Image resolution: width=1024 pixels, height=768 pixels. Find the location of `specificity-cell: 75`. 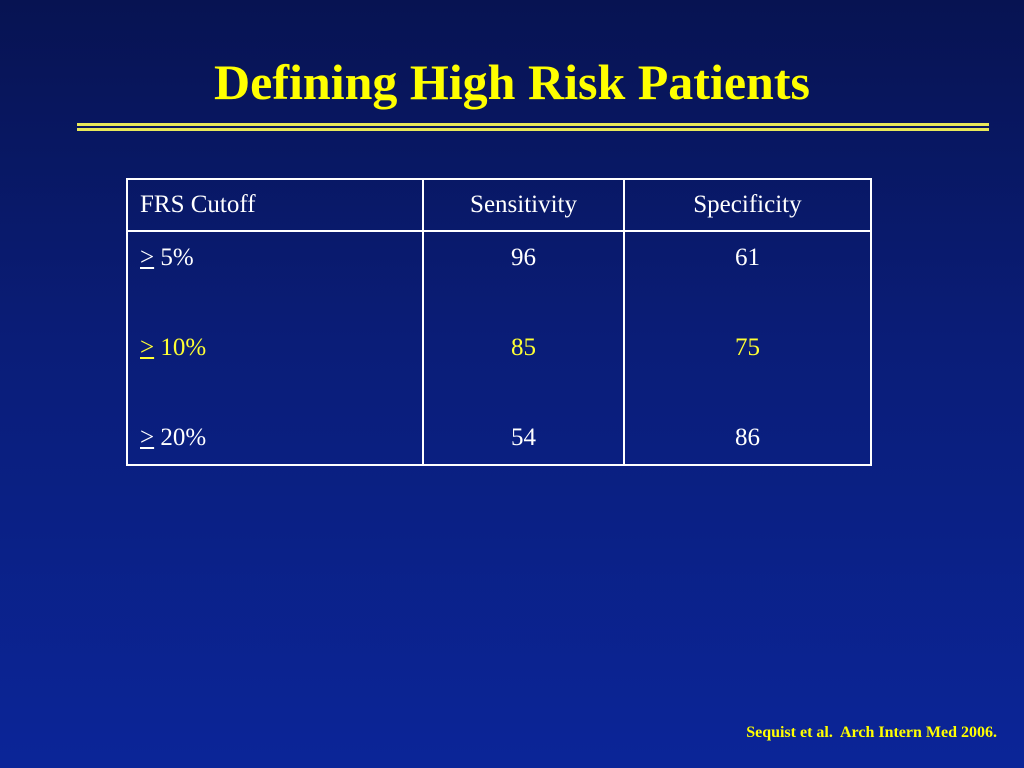

specificity-cell: 75 is located at coordinates (747, 367).